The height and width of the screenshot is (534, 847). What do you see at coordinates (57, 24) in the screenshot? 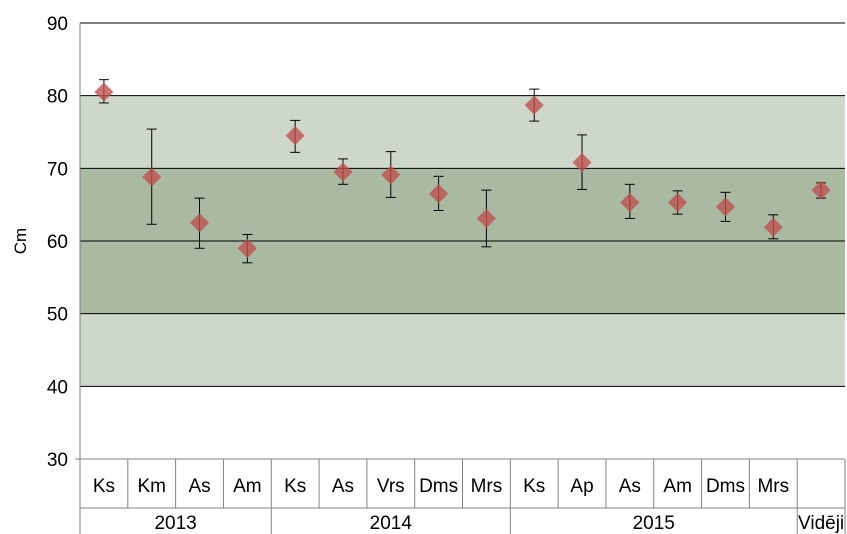
I see `y-tick-label: 90` at bounding box center [57, 24].